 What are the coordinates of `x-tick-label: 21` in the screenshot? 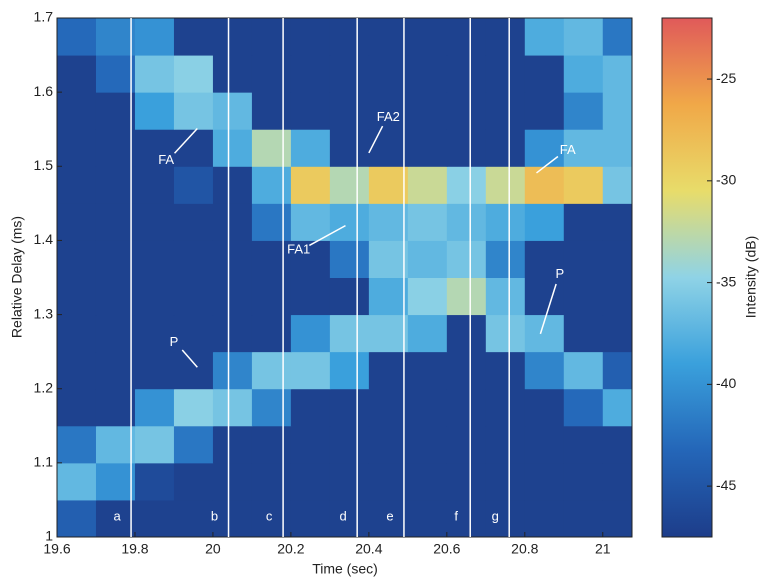 It's located at (603, 549).